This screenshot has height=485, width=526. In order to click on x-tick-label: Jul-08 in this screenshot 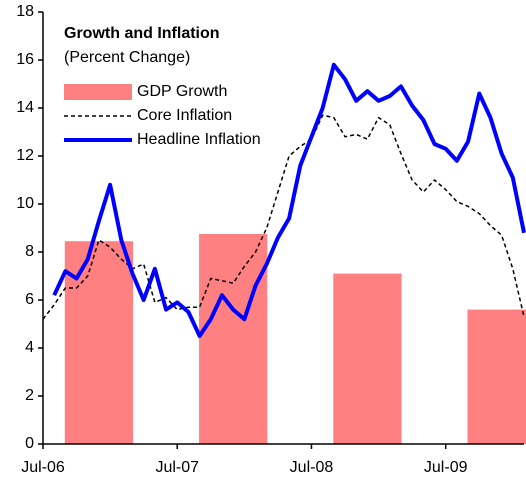, I will do `click(312, 467)`.